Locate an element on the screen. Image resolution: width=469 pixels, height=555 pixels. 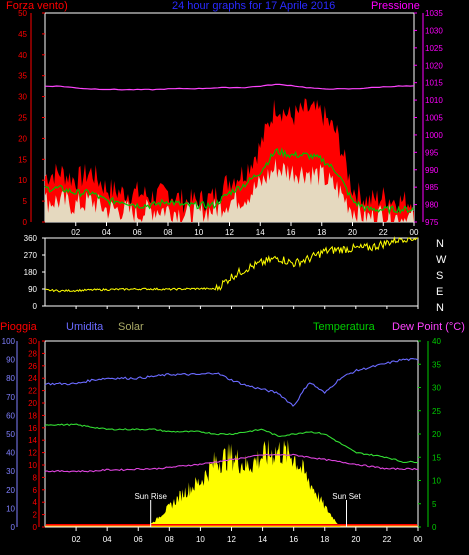
wind-axis-label: Forza vento) is located at coordinates (37, 6).